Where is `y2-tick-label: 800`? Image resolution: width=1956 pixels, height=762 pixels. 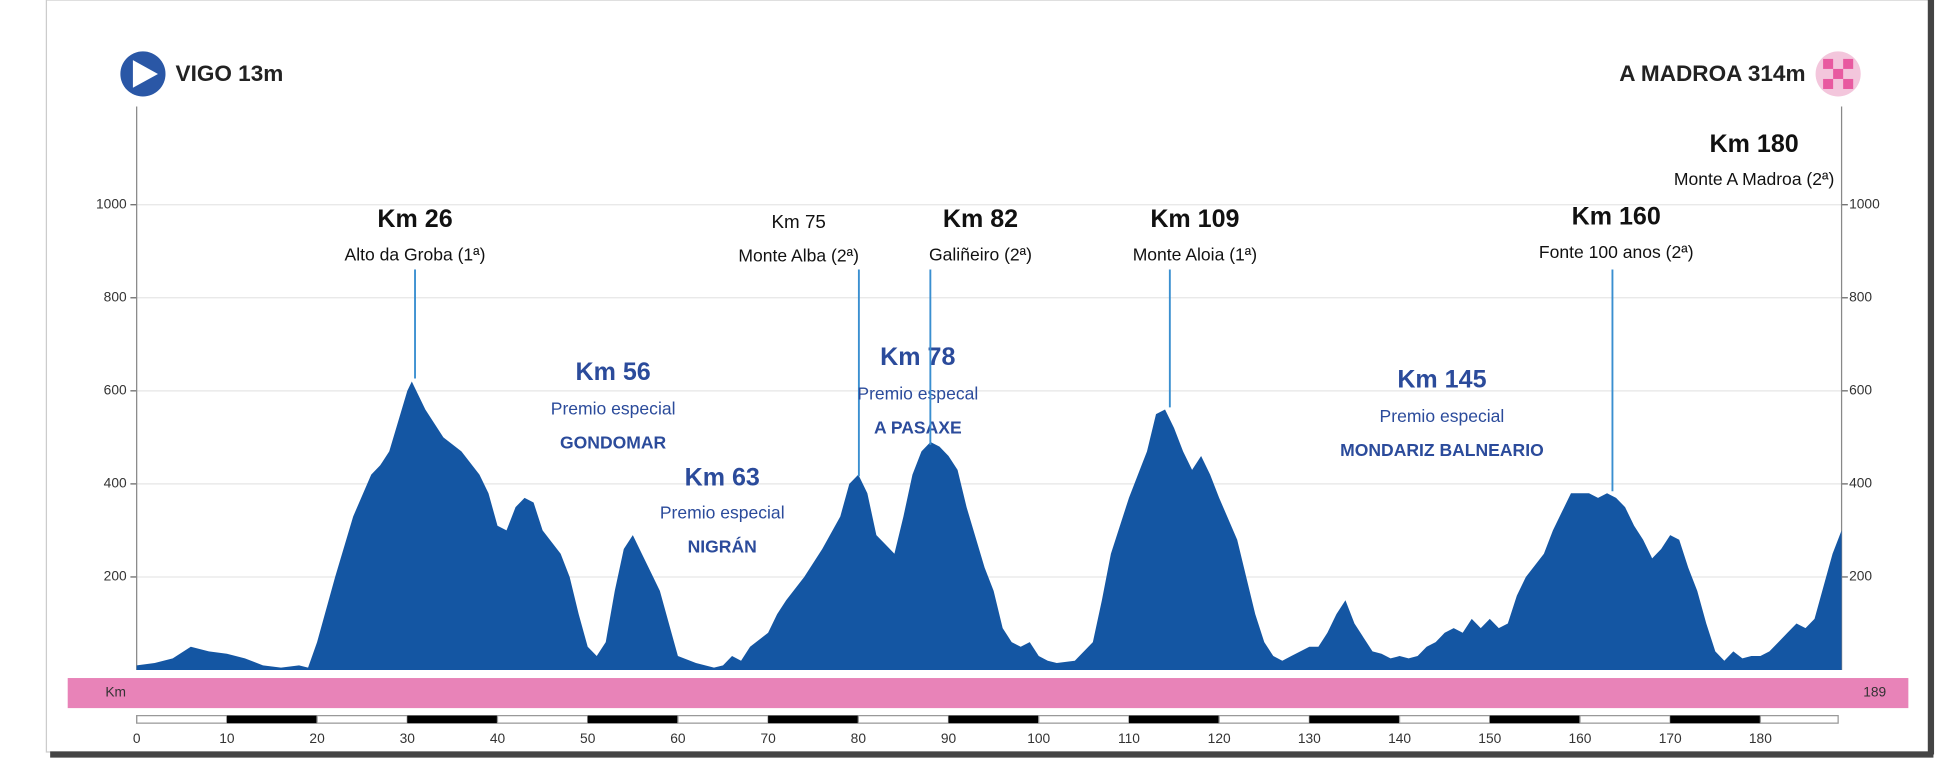 y2-tick-label: 800 is located at coordinates (1860, 296).